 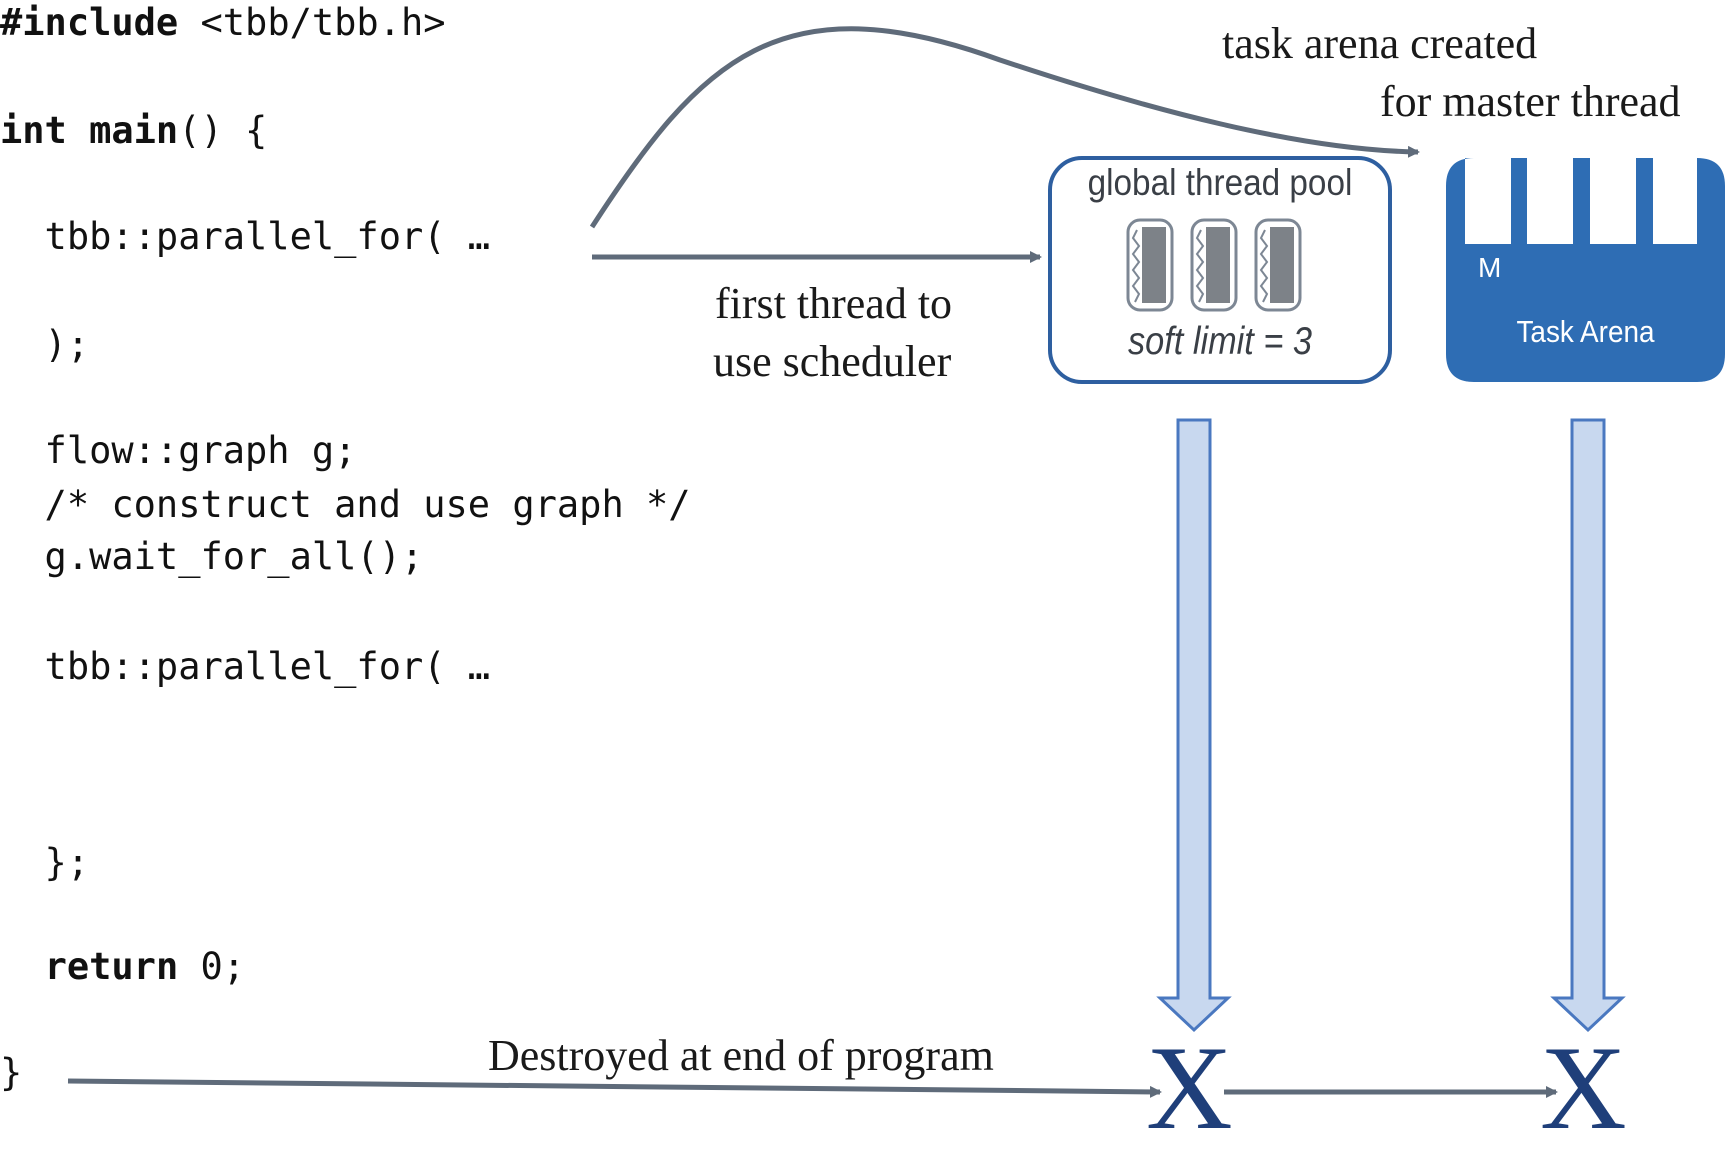 What do you see at coordinates (832, 361) in the screenshot?
I see `label-use-scheduler: use scheduler` at bounding box center [832, 361].